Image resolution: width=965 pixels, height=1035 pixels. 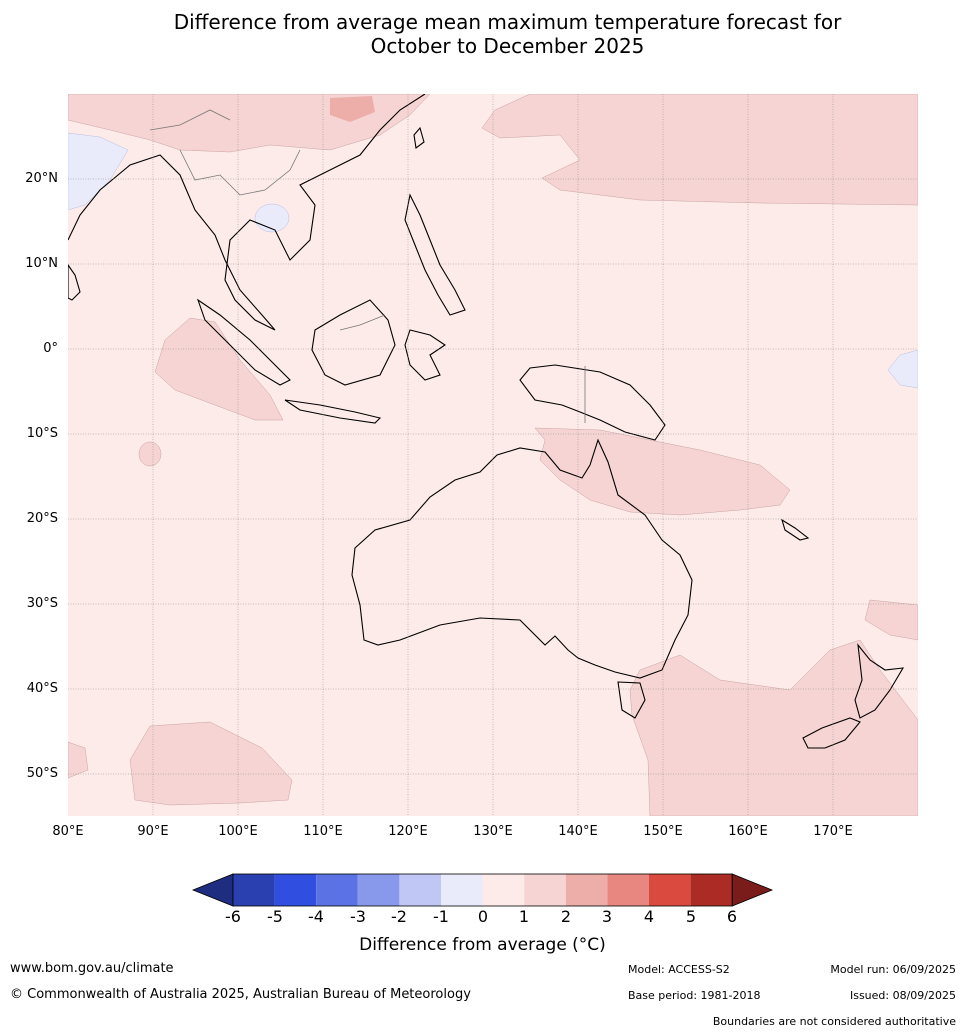 What do you see at coordinates (98, 171) in the screenshot?
I see `cool-patch-bay-of-bengal` at bounding box center [98, 171].